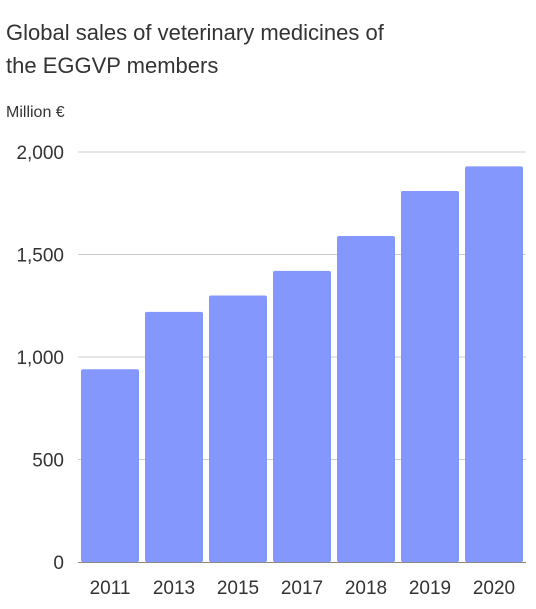 This screenshot has width=536, height=609. What do you see at coordinates (366, 399) in the screenshot?
I see `bar-2018` at bounding box center [366, 399].